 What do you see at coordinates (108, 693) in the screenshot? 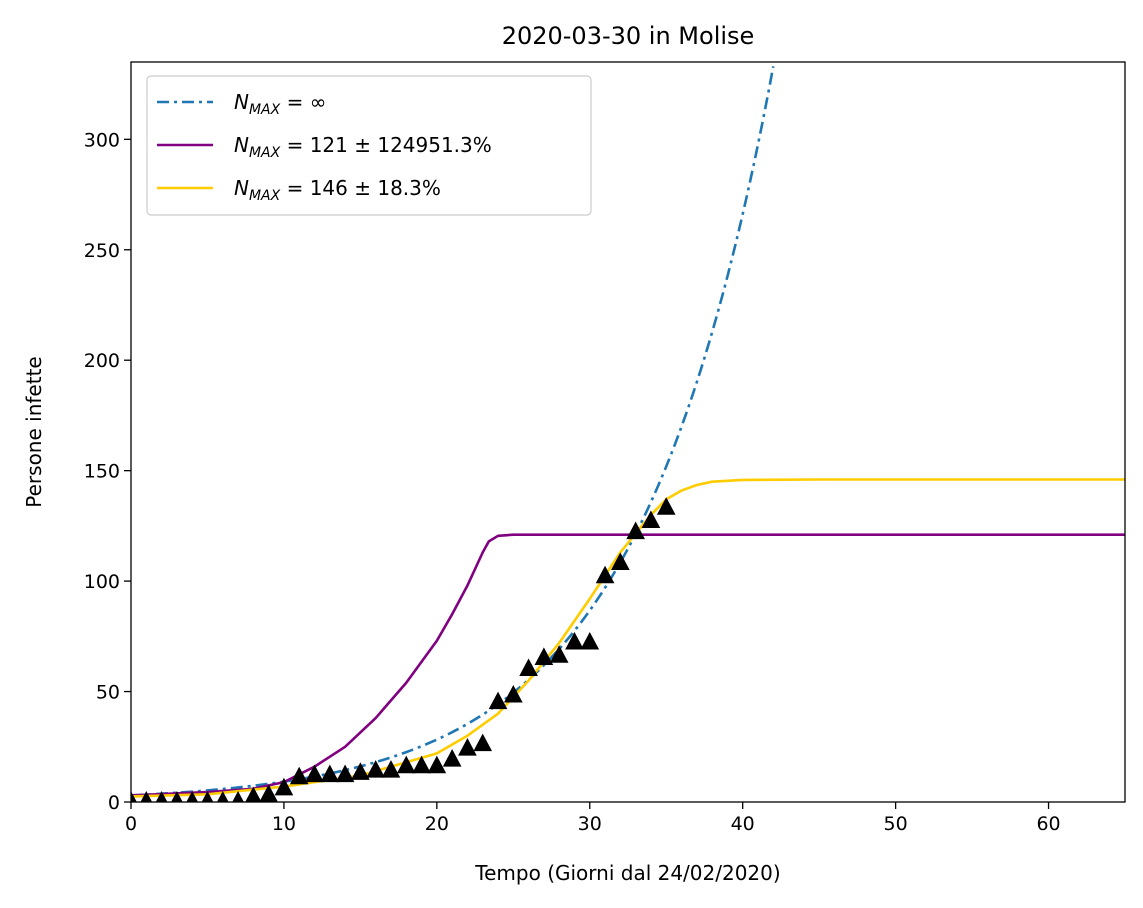
I see `y-tick-label: 50` at bounding box center [108, 693].